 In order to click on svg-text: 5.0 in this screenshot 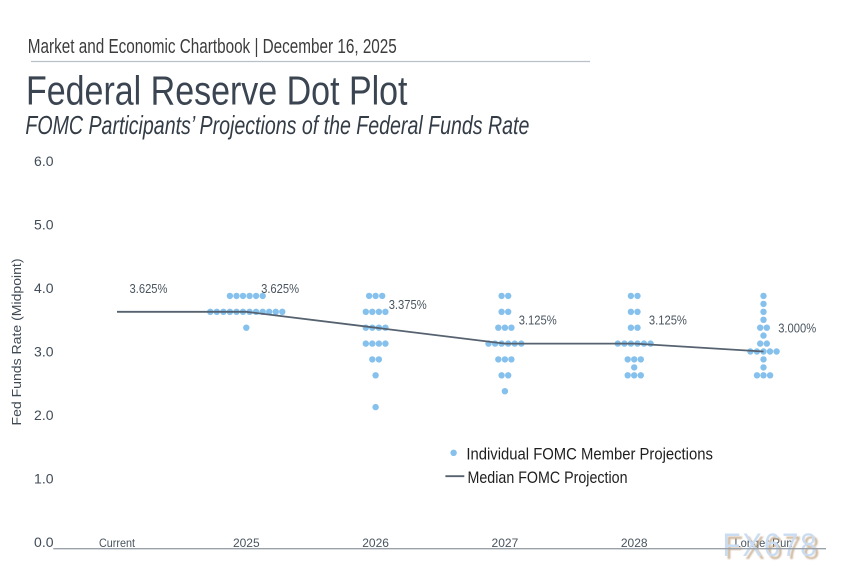, I will do `click(44, 224)`.